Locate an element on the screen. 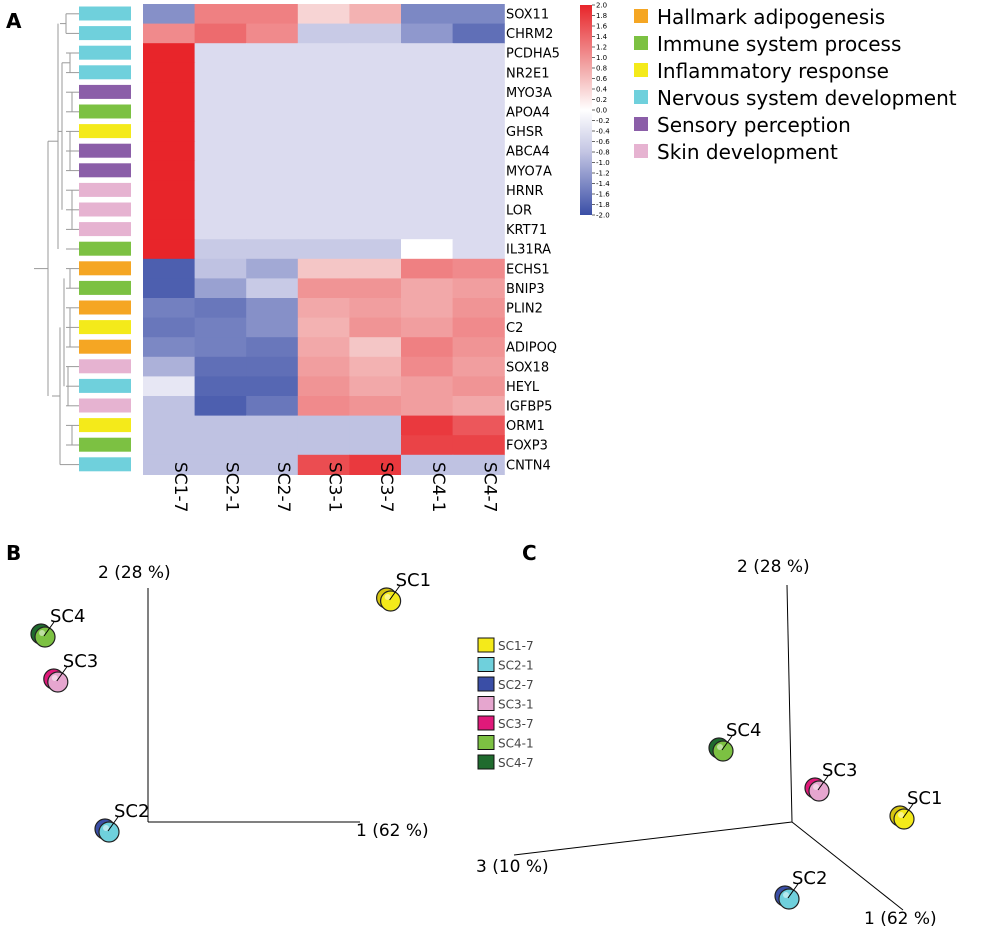  gene-label: IGFBP5 is located at coordinates (529, 407).